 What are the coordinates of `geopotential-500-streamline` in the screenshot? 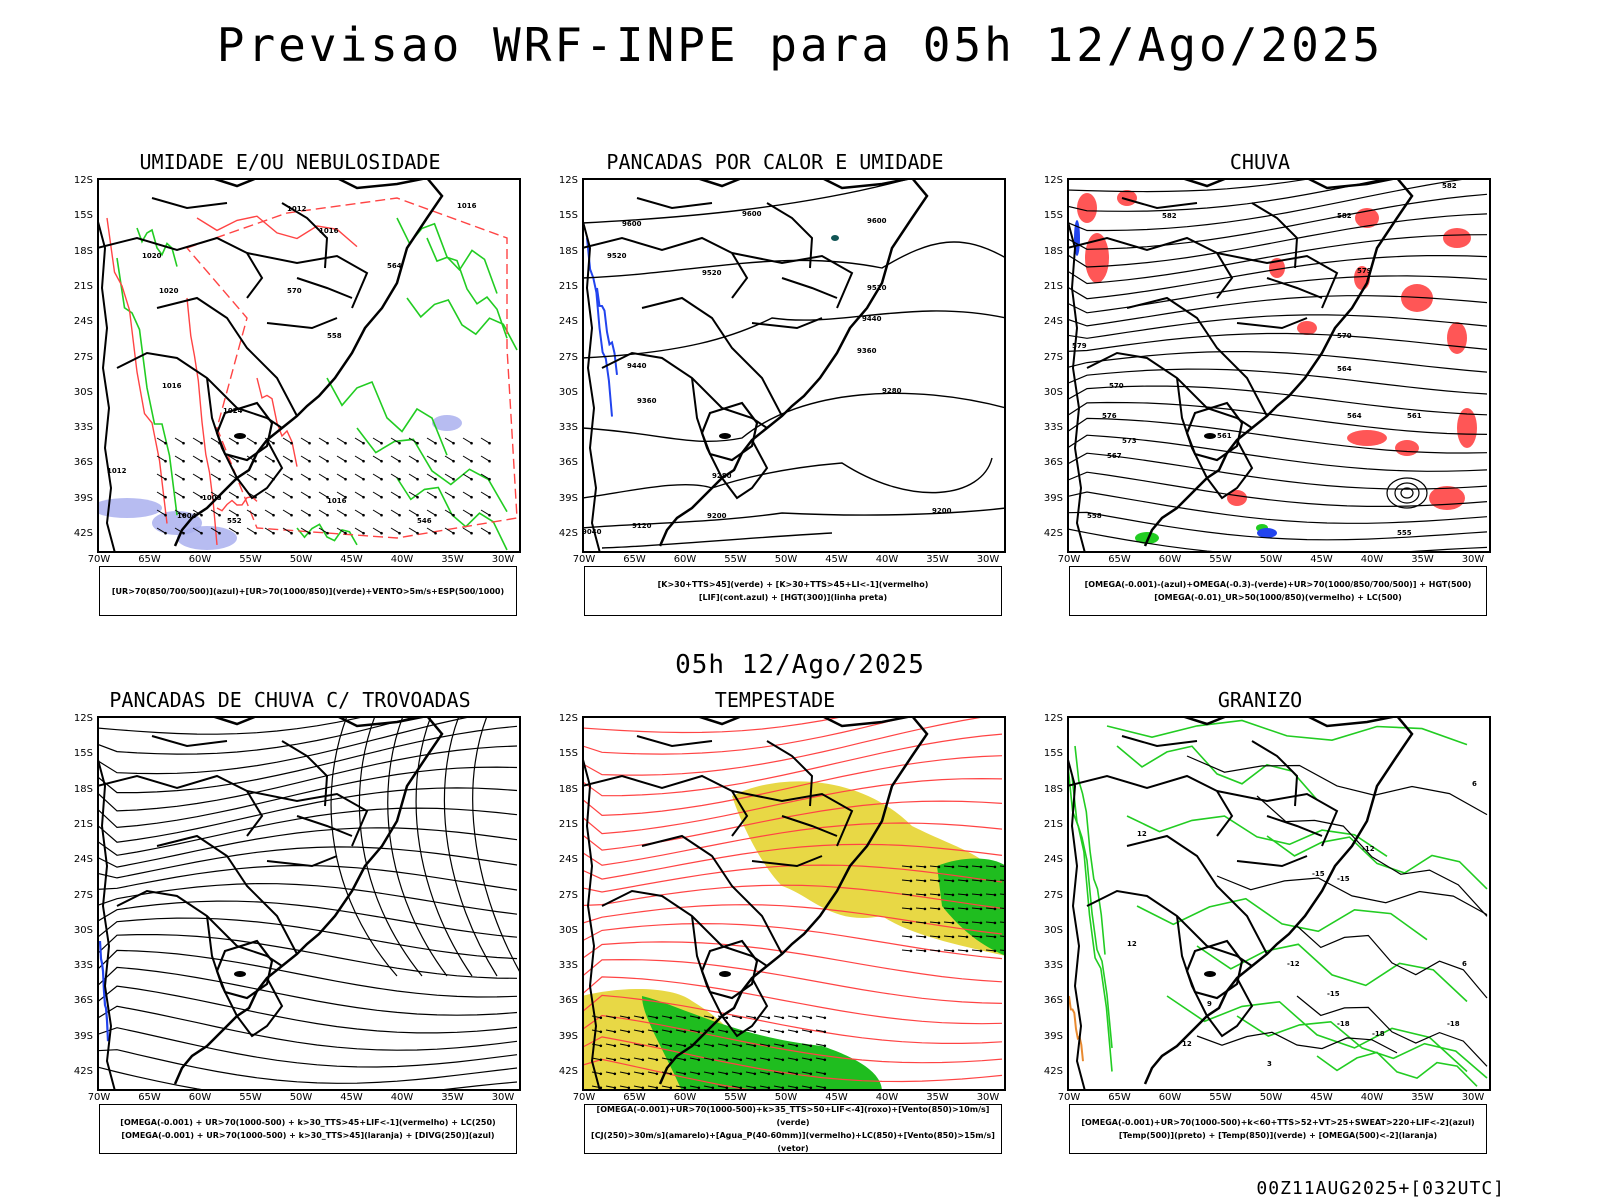 It's located at (1277, 277).